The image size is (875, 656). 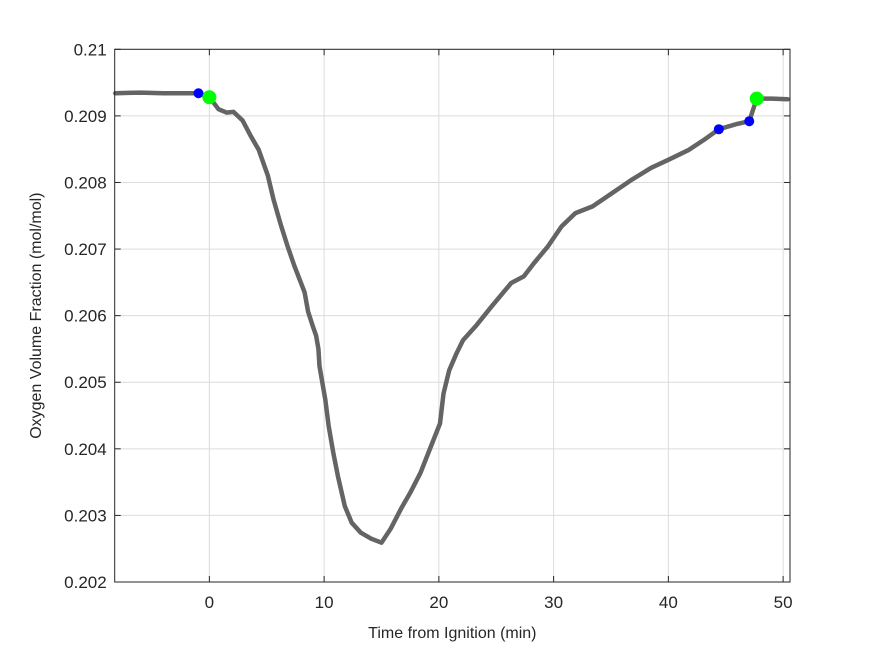 I want to click on x-tick-label: 10, so click(x=324, y=602).